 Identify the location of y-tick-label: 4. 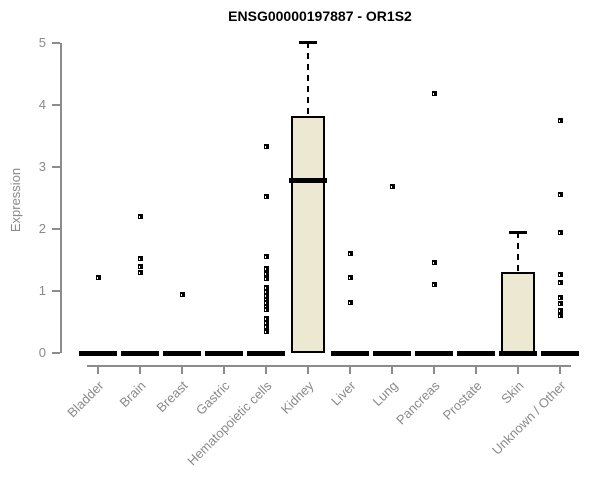
(42, 104).